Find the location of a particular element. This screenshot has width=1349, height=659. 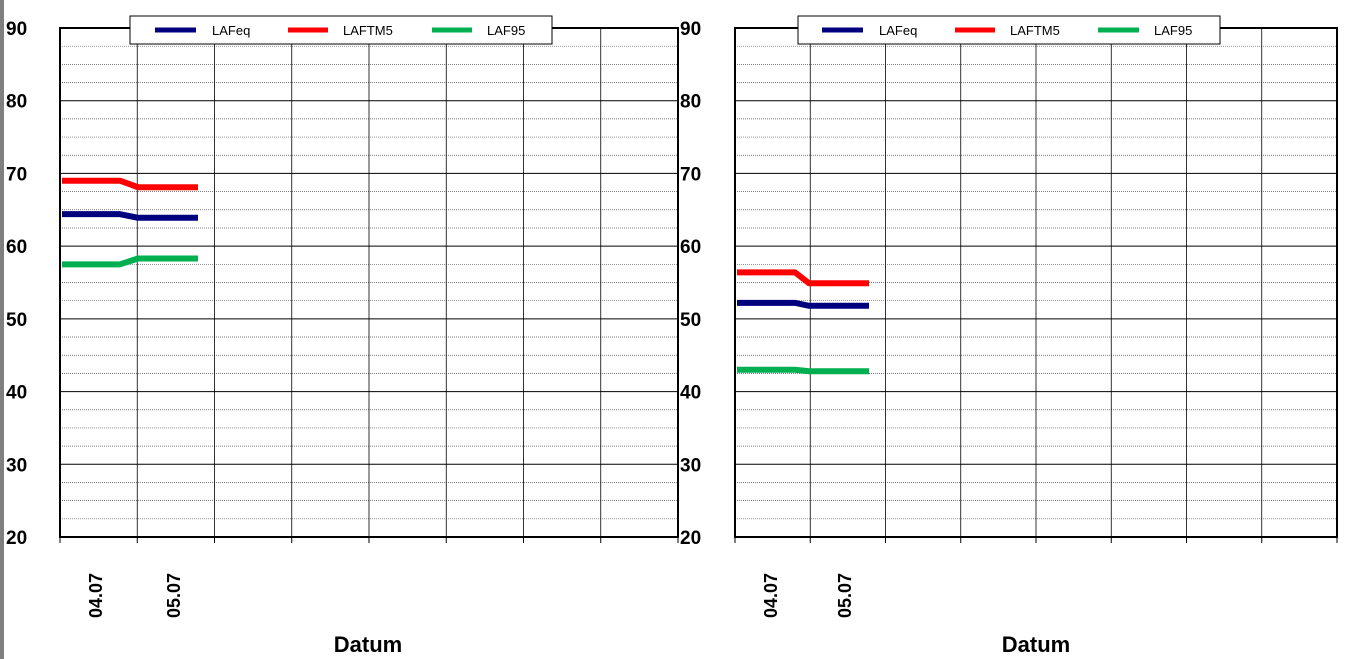

series-line-lafeq is located at coordinates (803, 304).